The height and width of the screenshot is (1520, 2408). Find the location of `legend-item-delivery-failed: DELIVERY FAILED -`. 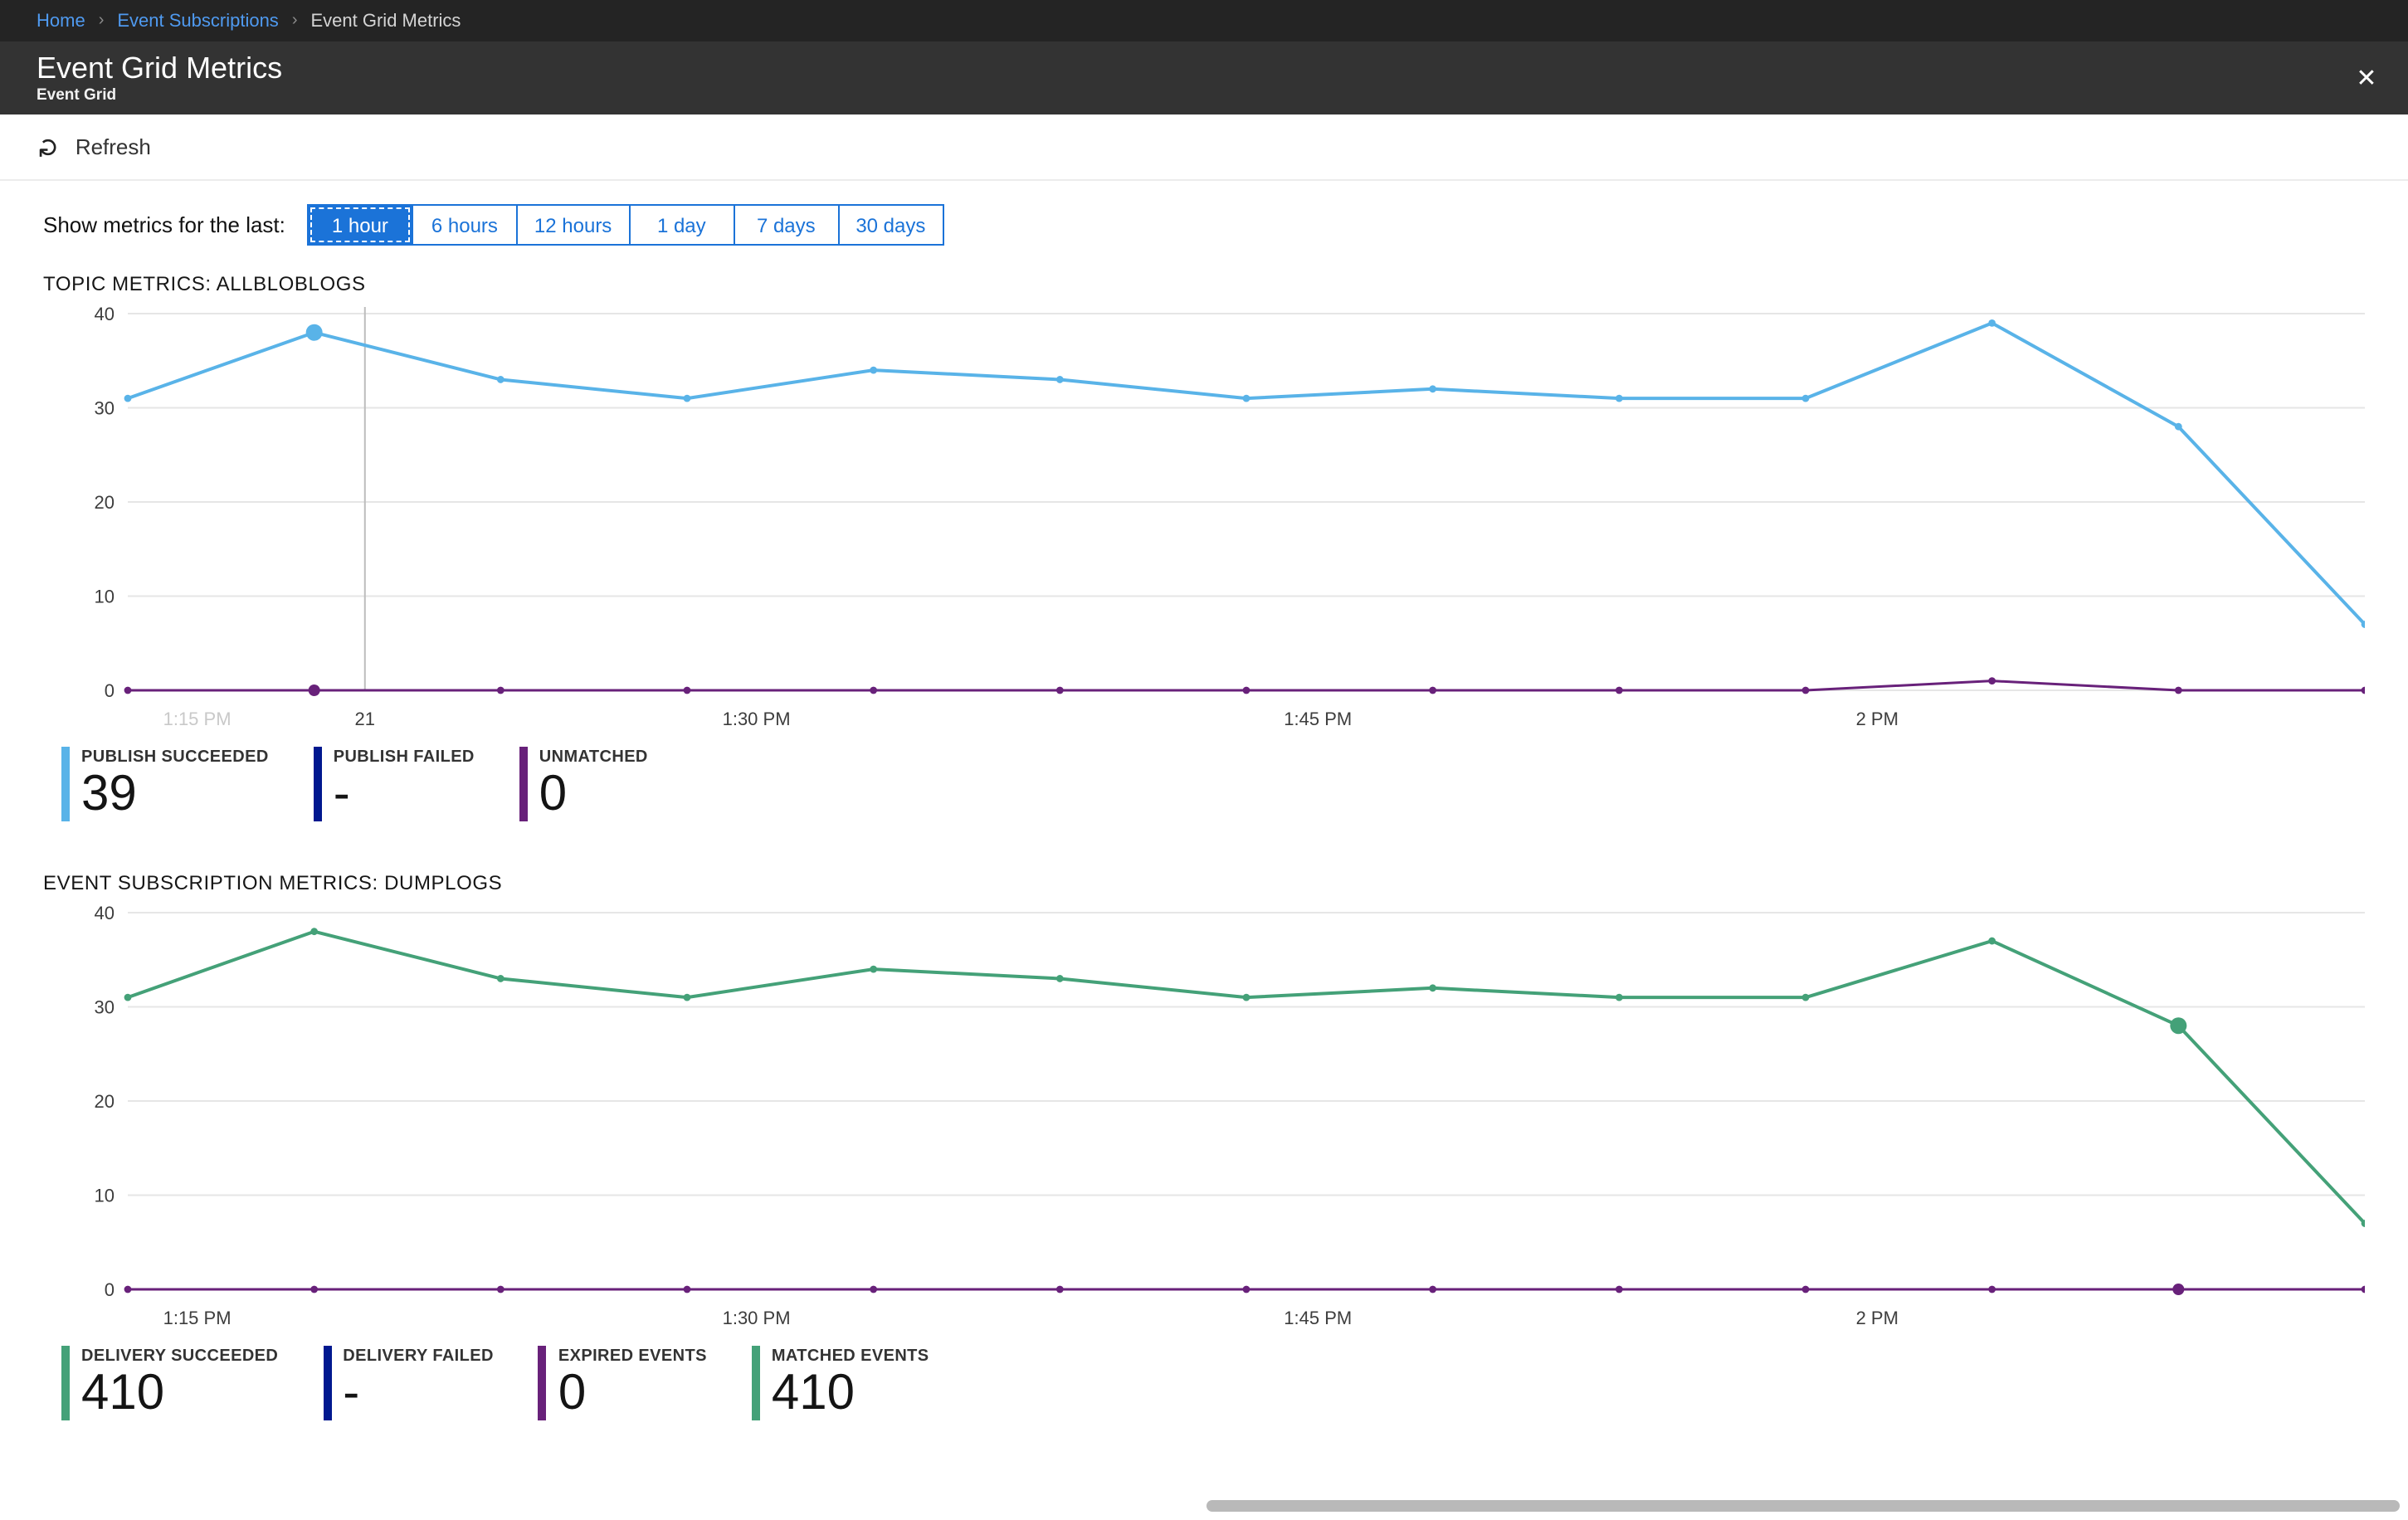

legend-item-delivery-failed: DELIVERY FAILED - is located at coordinates (408, 1383).